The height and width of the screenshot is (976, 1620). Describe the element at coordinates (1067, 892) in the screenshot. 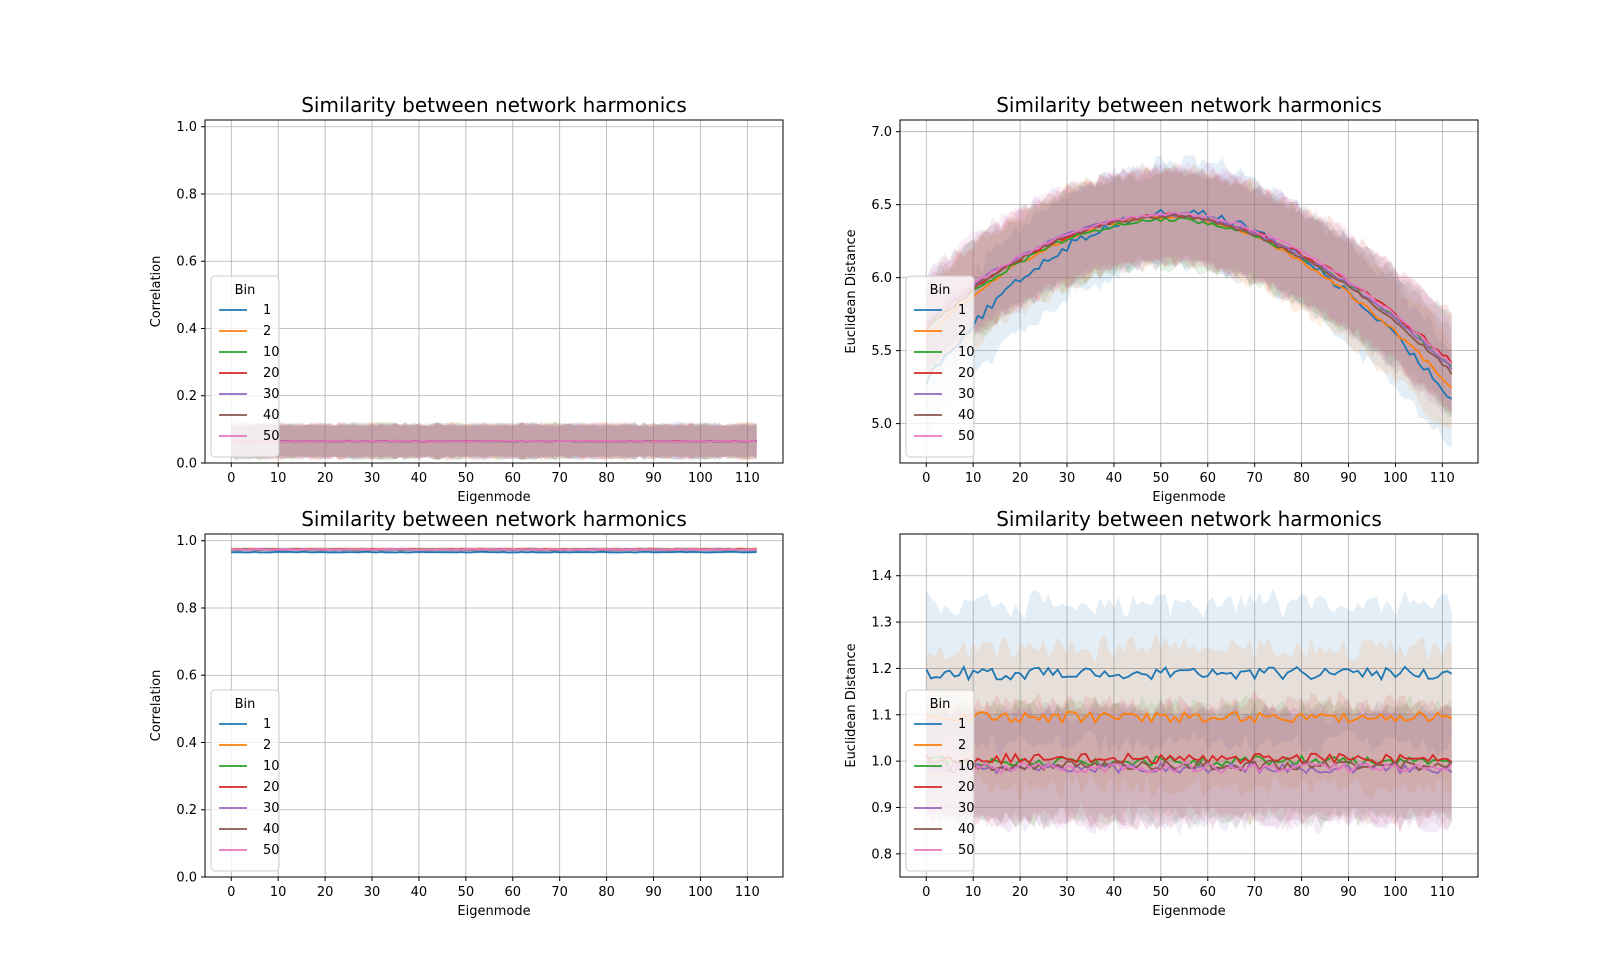

I see `x-tick-label: 30` at that location.